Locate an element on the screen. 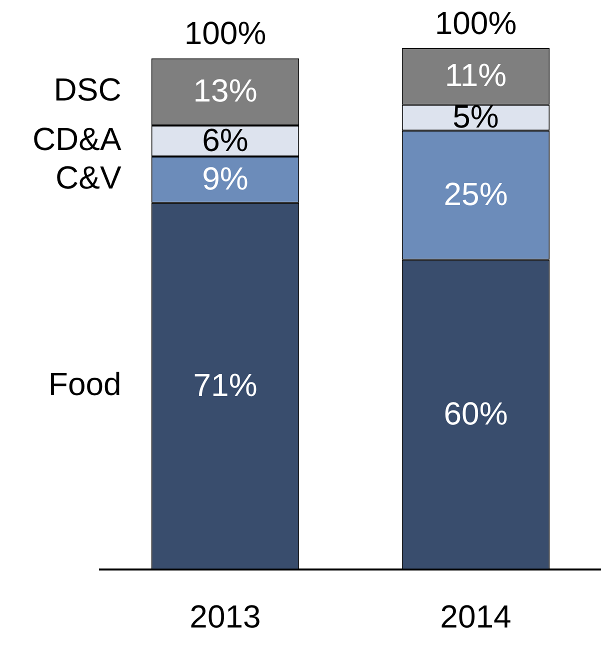 The width and height of the screenshot is (601, 668). series-label: Food is located at coordinates (85, 384).